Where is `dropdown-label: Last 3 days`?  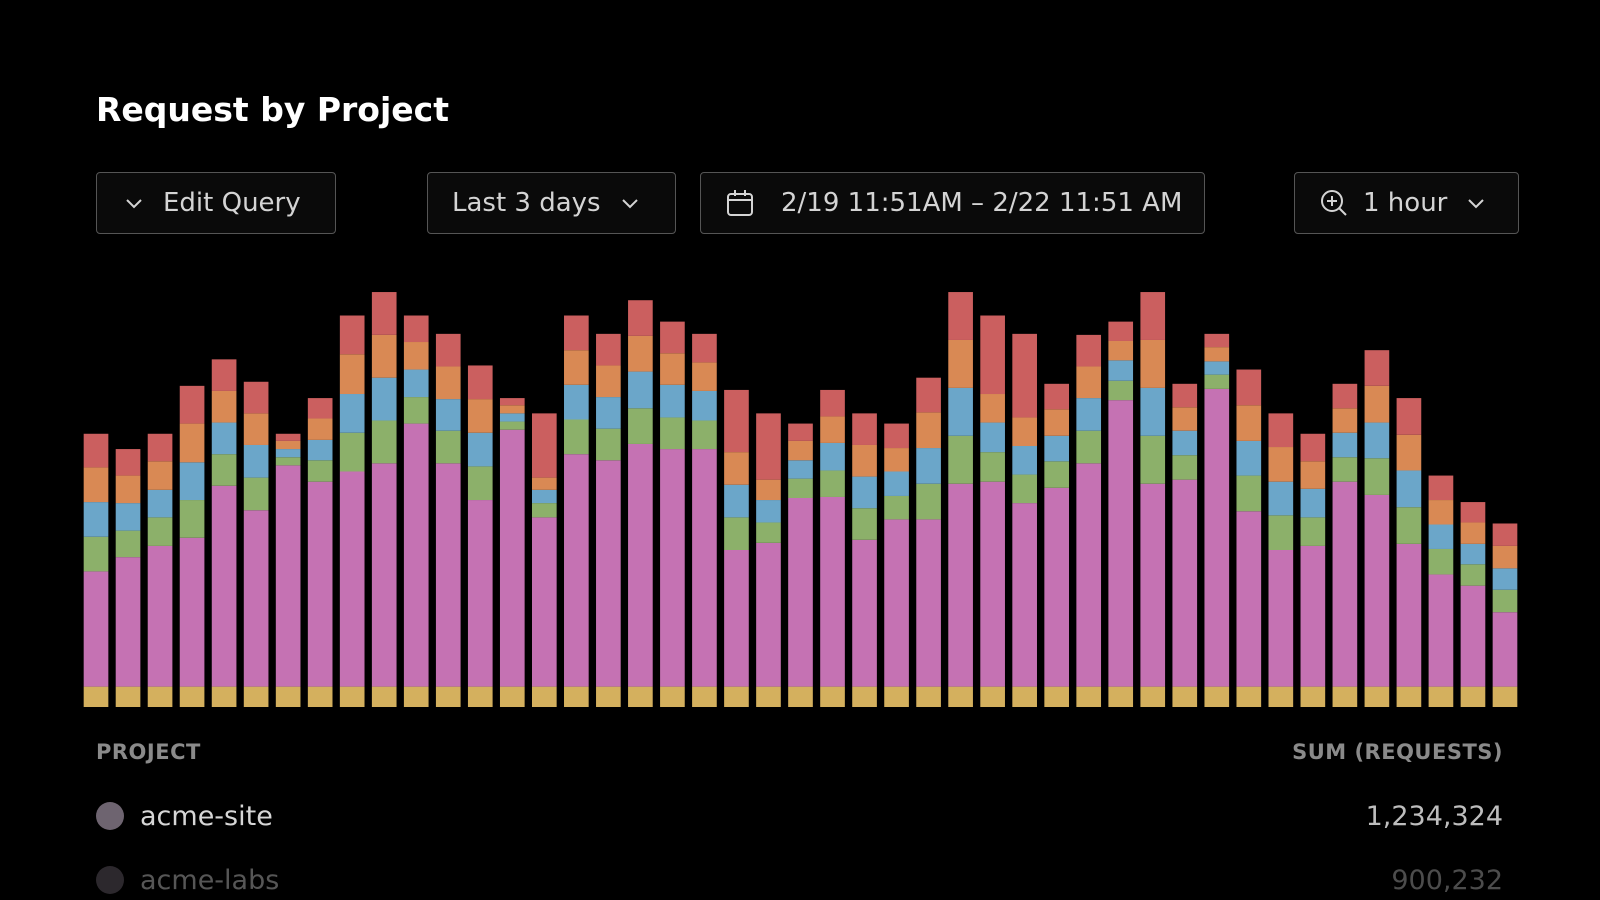 dropdown-label: Last 3 days is located at coordinates (526, 203).